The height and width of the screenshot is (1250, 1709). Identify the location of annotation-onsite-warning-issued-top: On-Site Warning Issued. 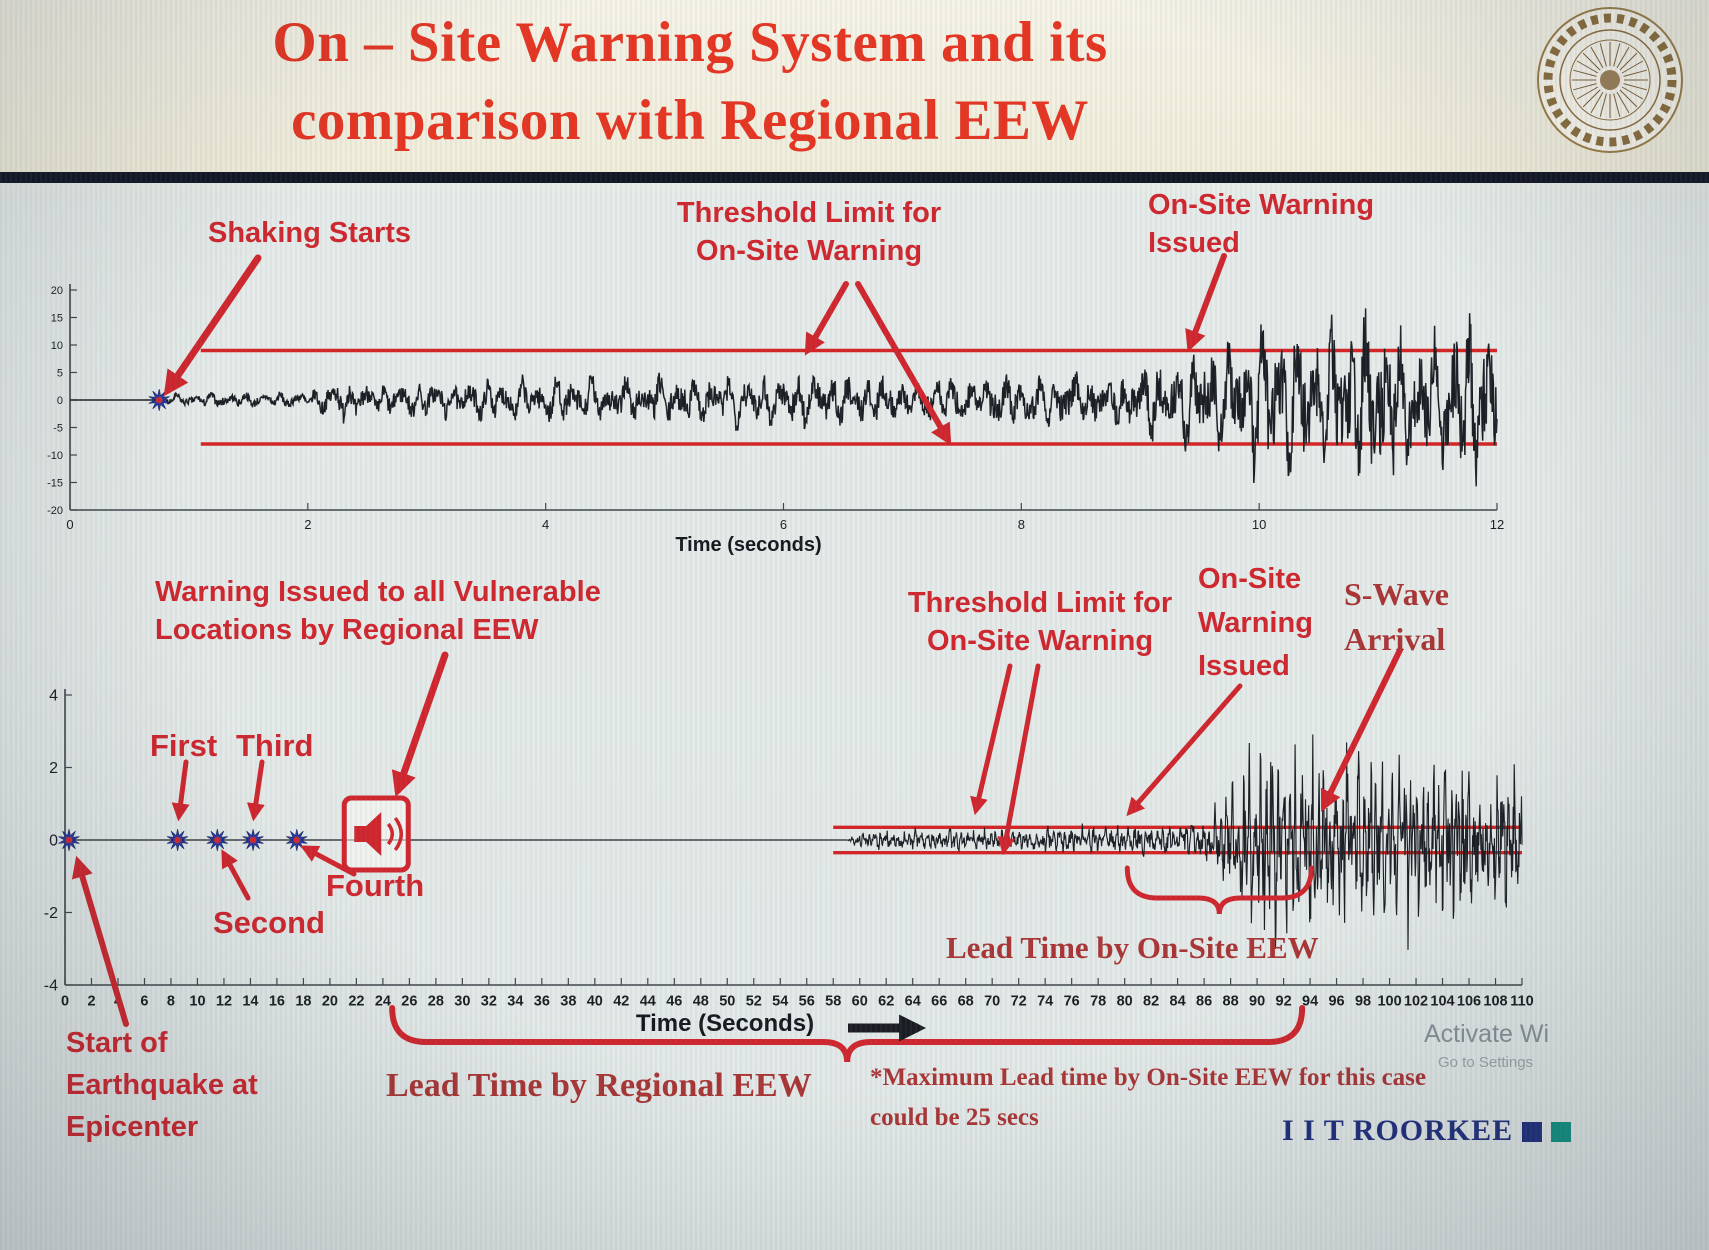
(1261, 224).